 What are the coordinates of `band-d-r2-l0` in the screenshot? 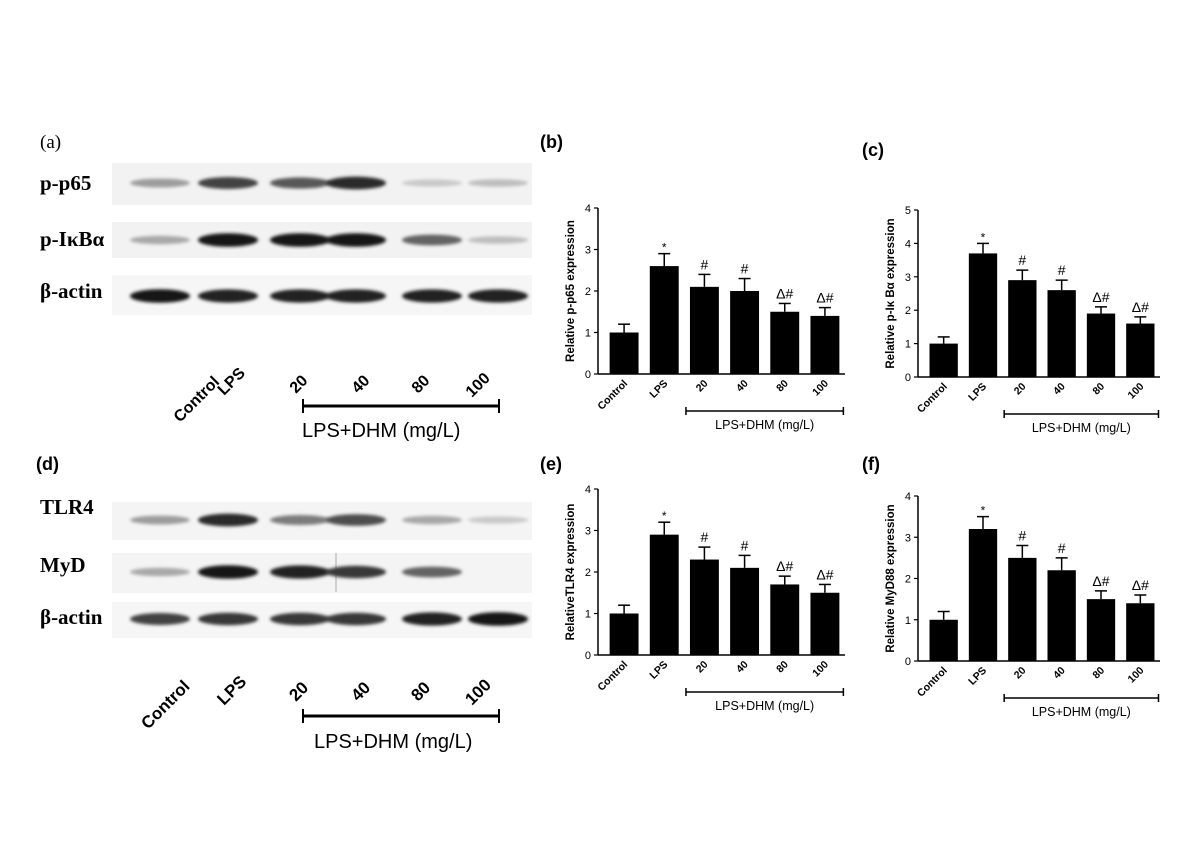 It's located at (160, 619).